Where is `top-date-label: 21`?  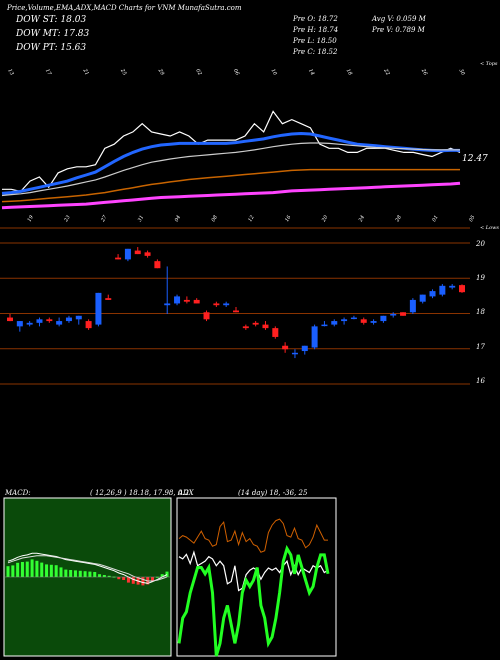 top-date-label: 21 is located at coordinates (85, 71).